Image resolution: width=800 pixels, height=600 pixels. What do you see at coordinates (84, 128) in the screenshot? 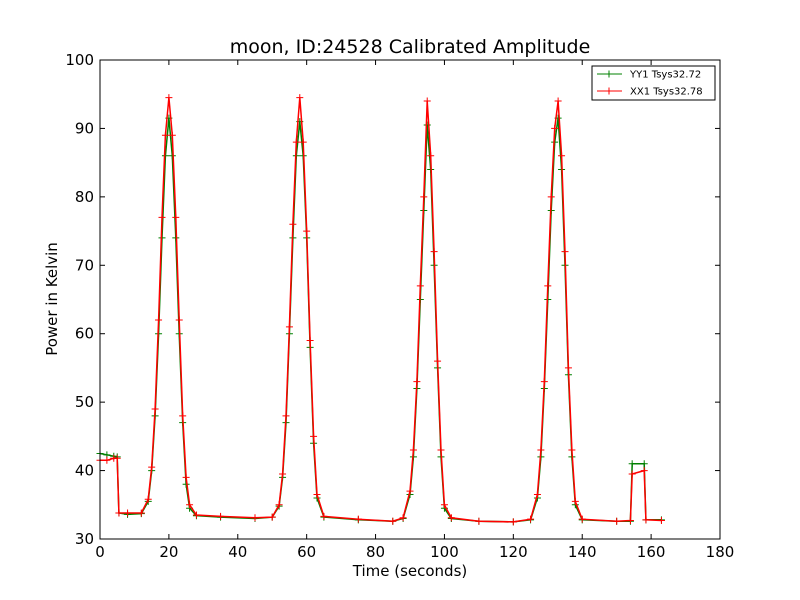
I see `y-tick-label: 90` at bounding box center [84, 128].